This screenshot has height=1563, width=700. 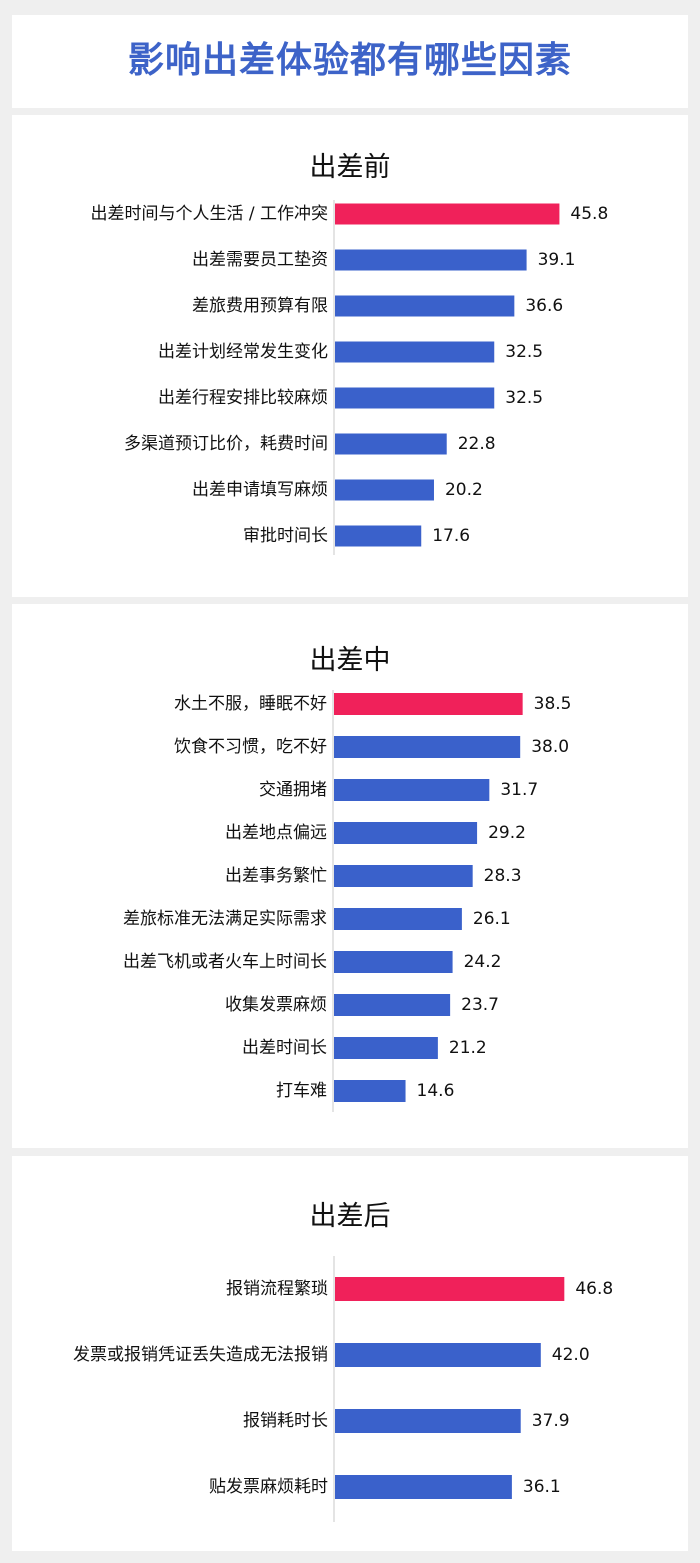 What do you see at coordinates (544, 306) in the screenshot?
I see `value-label-before-trip-2: 36.6` at bounding box center [544, 306].